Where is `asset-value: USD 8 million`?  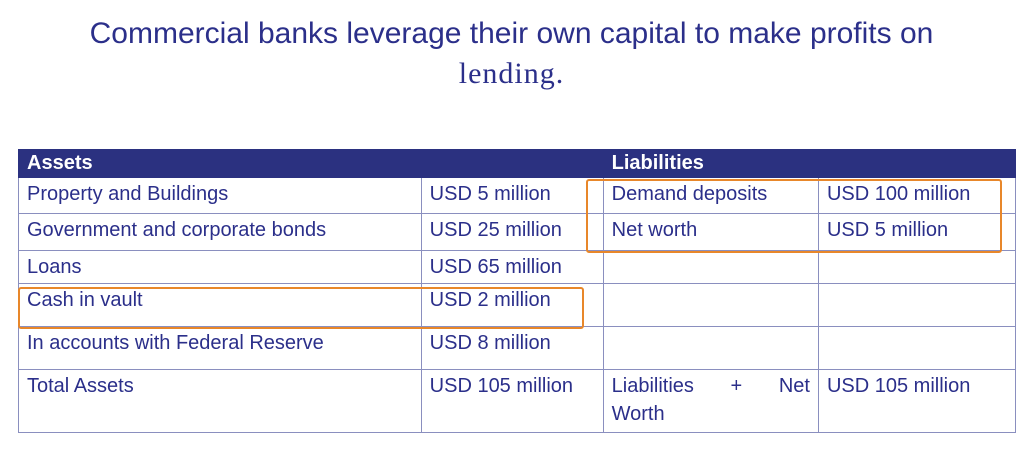 asset-value: USD 8 million is located at coordinates (512, 348).